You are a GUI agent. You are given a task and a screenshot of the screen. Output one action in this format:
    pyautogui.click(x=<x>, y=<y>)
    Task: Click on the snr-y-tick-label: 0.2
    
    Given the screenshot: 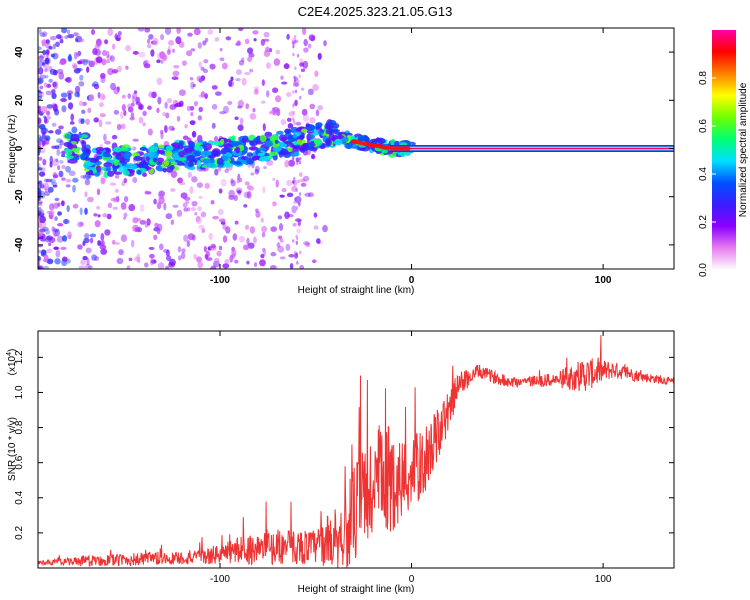 What is the action you would take?
    pyautogui.click(x=19, y=533)
    